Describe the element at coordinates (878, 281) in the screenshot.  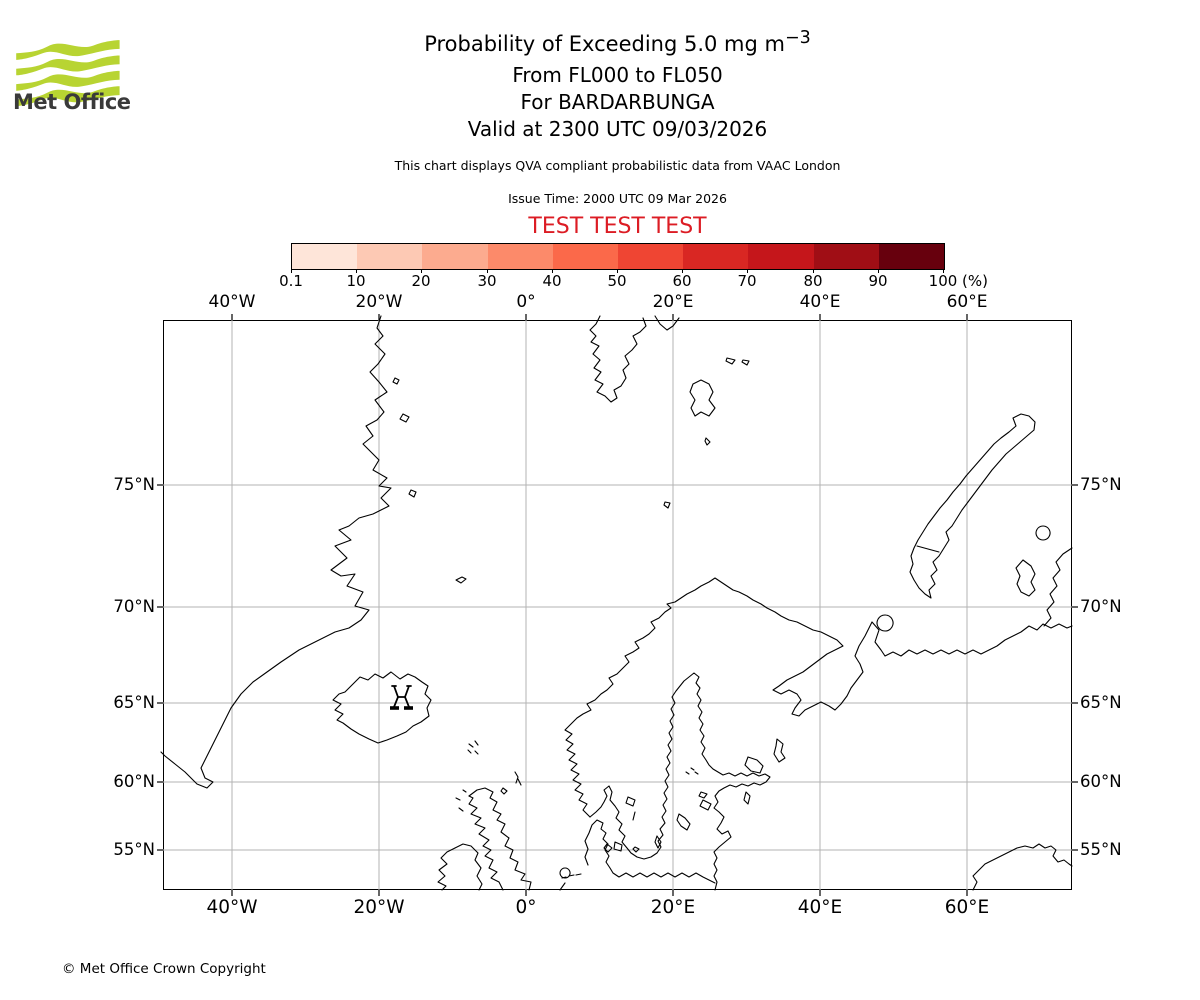
I see `colorbar-tick-label: 90` at that location.